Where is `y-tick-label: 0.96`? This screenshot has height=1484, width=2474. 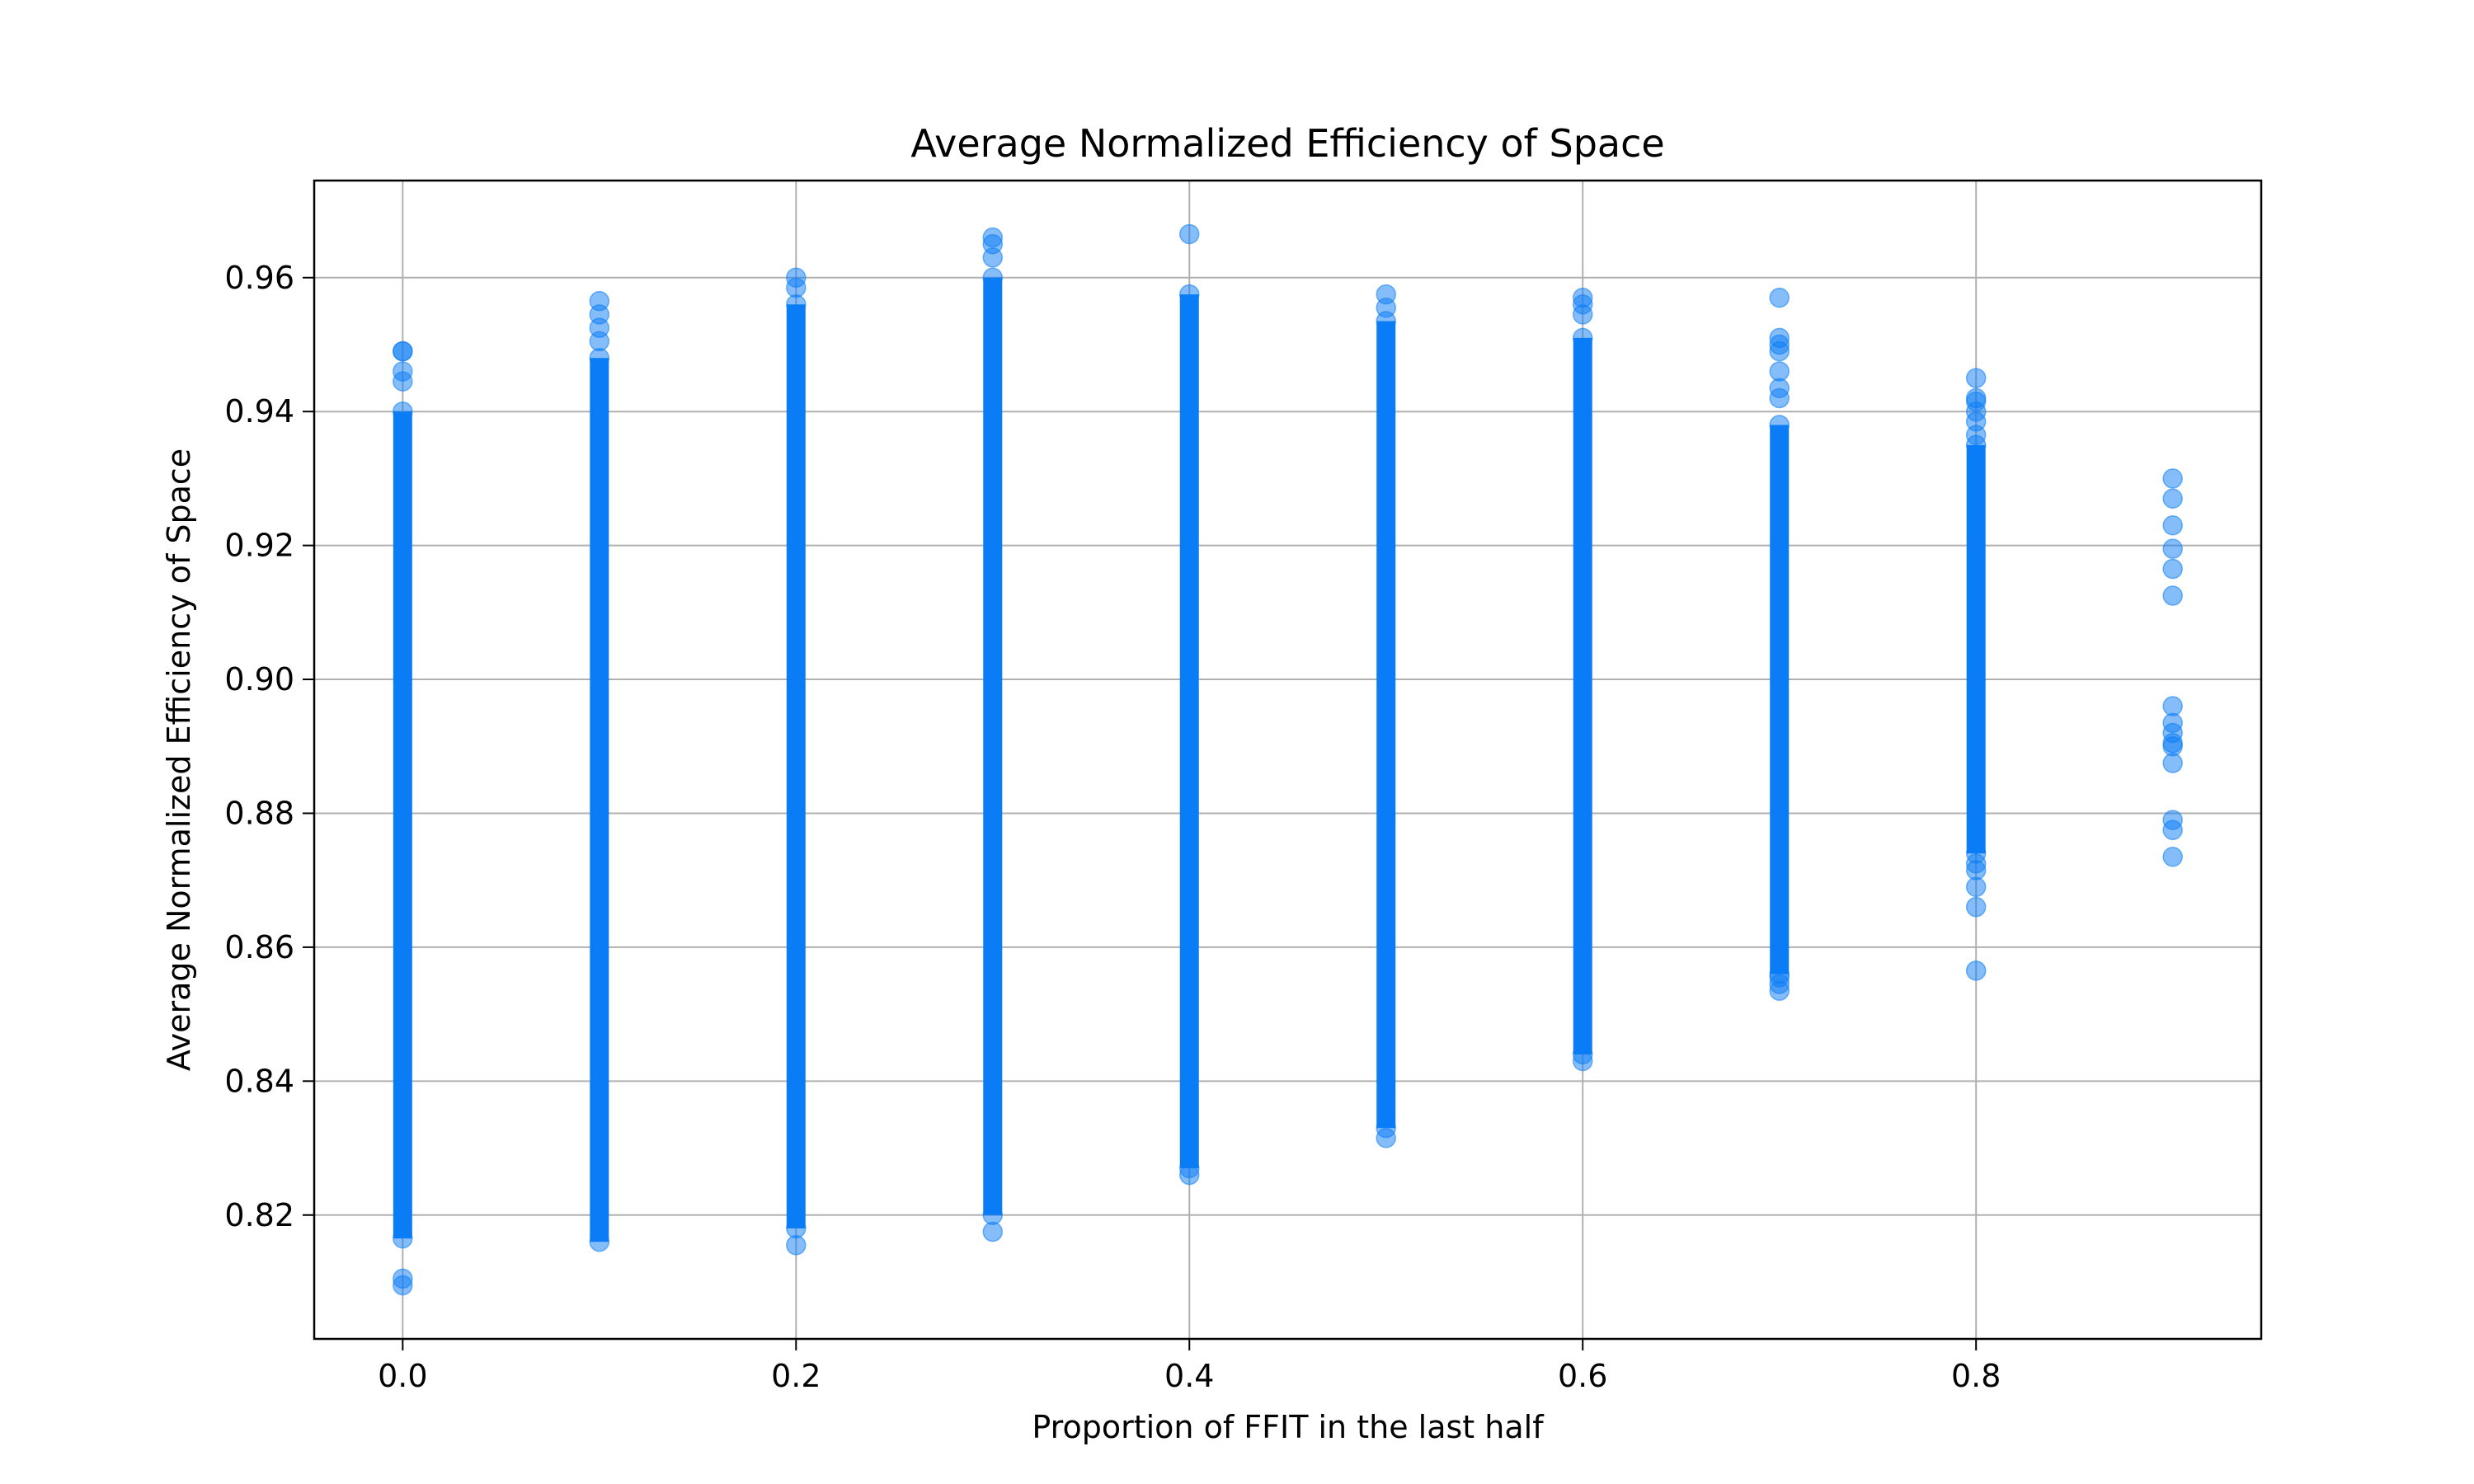
y-tick-label: 0.96 is located at coordinates (259, 278).